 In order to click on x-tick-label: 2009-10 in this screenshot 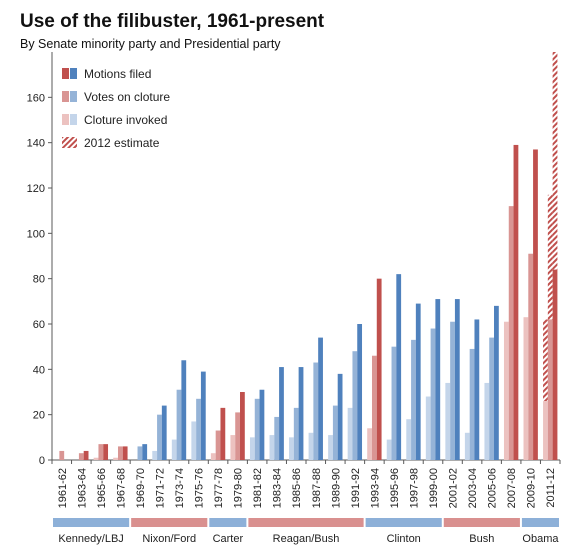, I will do `click(532, 488)`.